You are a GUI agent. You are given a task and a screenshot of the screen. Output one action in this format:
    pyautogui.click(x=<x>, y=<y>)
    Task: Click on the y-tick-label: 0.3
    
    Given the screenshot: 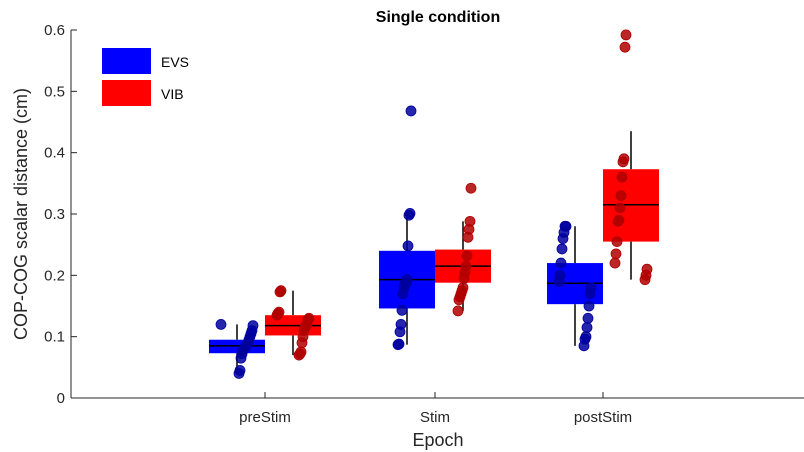 What is the action you would take?
    pyautogui.click(x=54, y=214)
    